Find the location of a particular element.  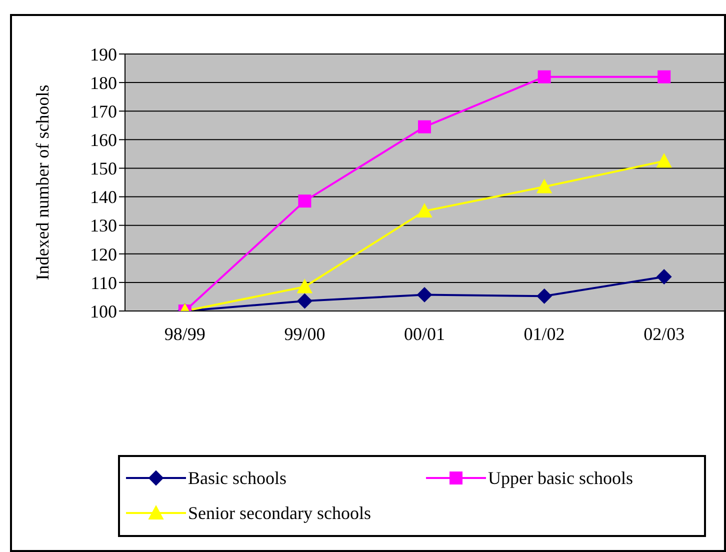

y-tick-label: 150 is located at coordinates (103, 168).